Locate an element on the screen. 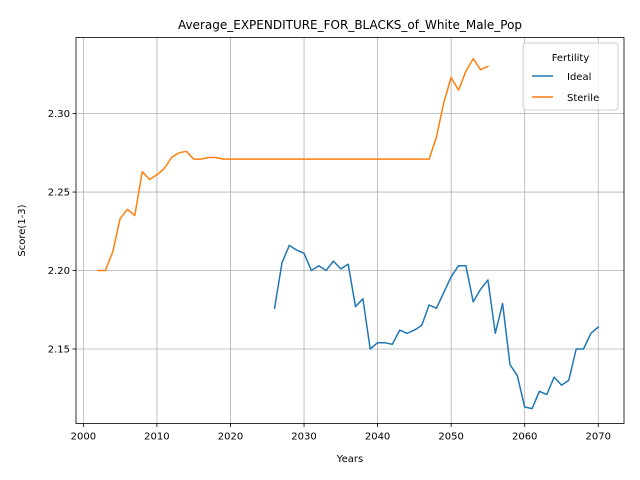 Image resolution: width=640 pixels, height=480 pixels. x-tick-label: 2050 is located at coordinates (450, 437).